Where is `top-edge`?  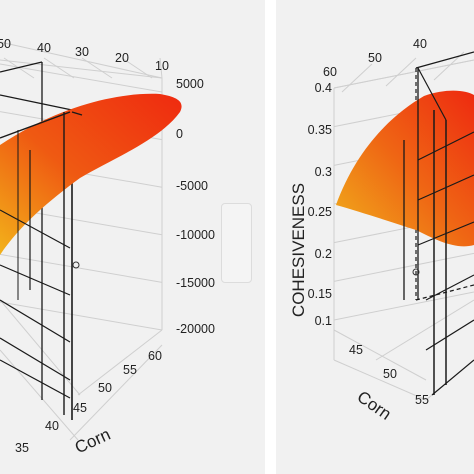
top-edge is located at coordinates (81, 69).